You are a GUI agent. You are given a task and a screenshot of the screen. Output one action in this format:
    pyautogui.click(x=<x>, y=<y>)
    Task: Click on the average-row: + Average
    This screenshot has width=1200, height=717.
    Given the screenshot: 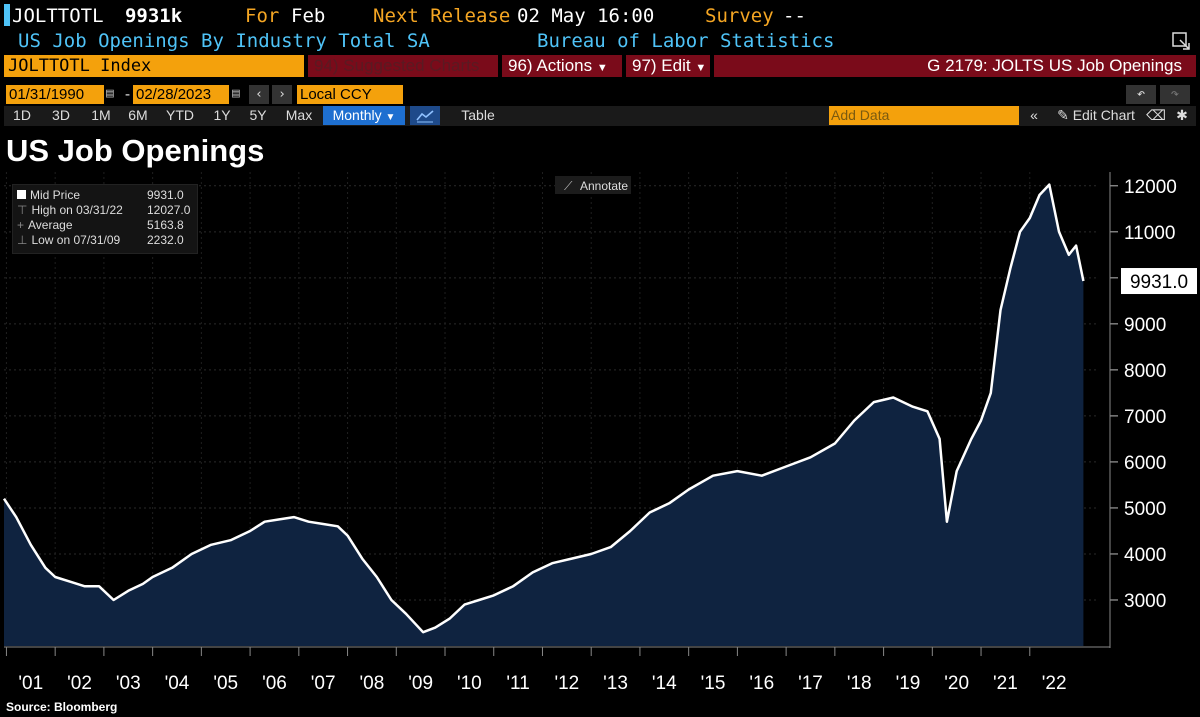 What is the action you would take?
    pyautogui.click(x=45, y=225)
    